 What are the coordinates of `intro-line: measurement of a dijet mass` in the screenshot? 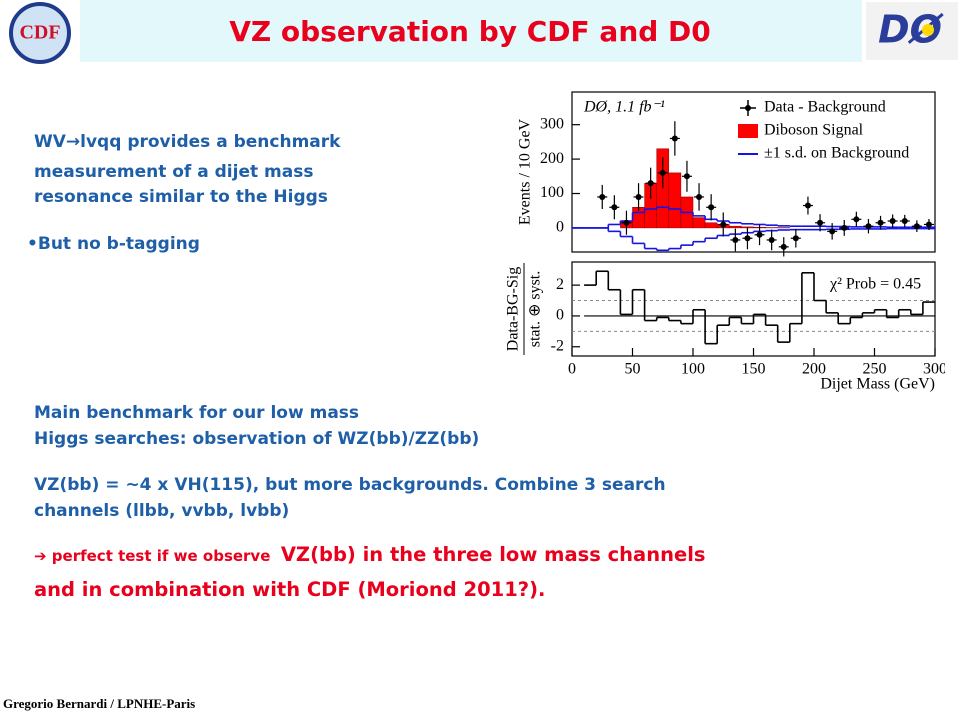 It's located at (174, 172).